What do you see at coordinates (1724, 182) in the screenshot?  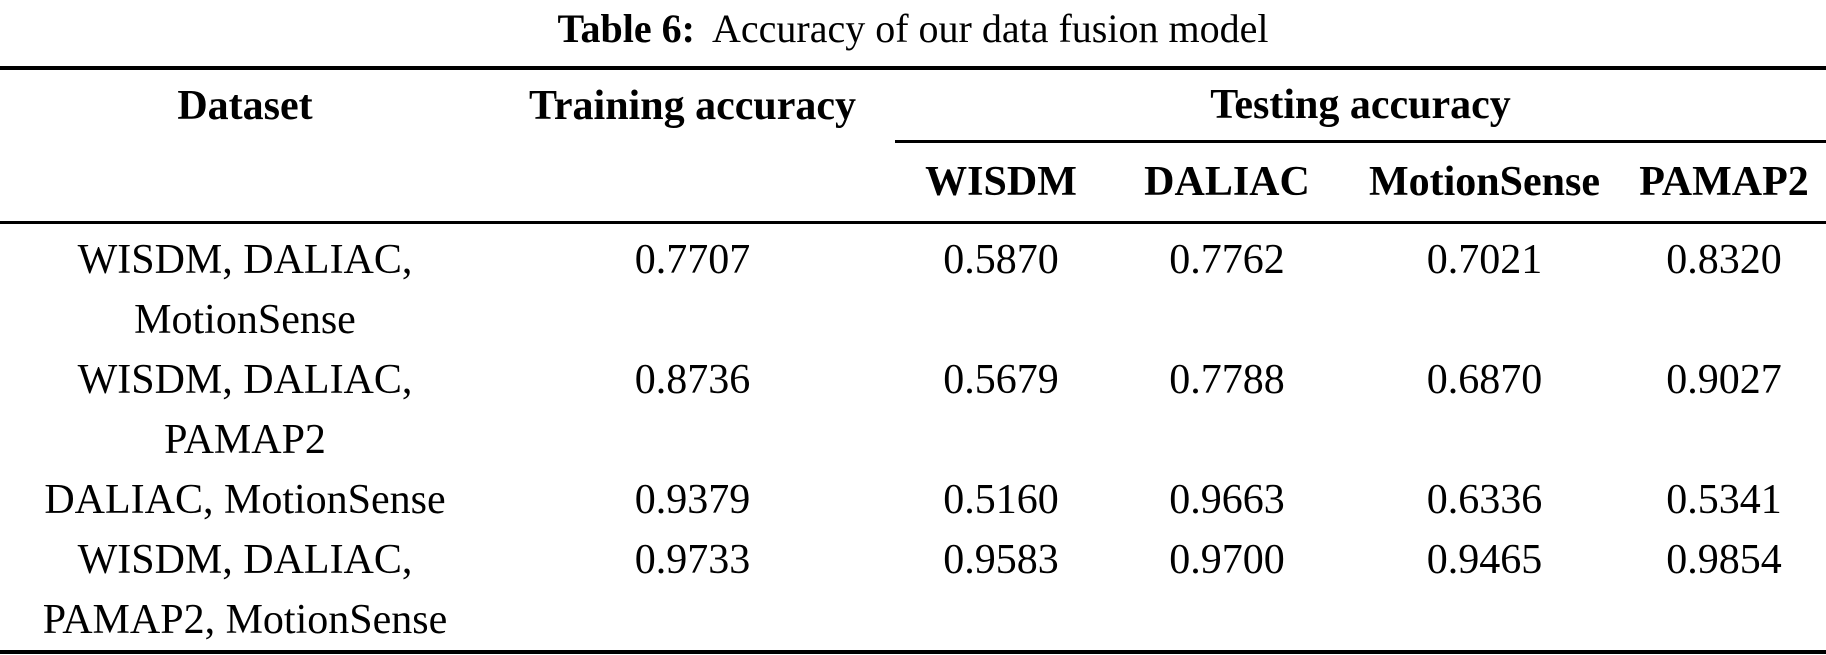 I see `col-header-pamap2: PAMAP2` at bounding box center [1724, 182].